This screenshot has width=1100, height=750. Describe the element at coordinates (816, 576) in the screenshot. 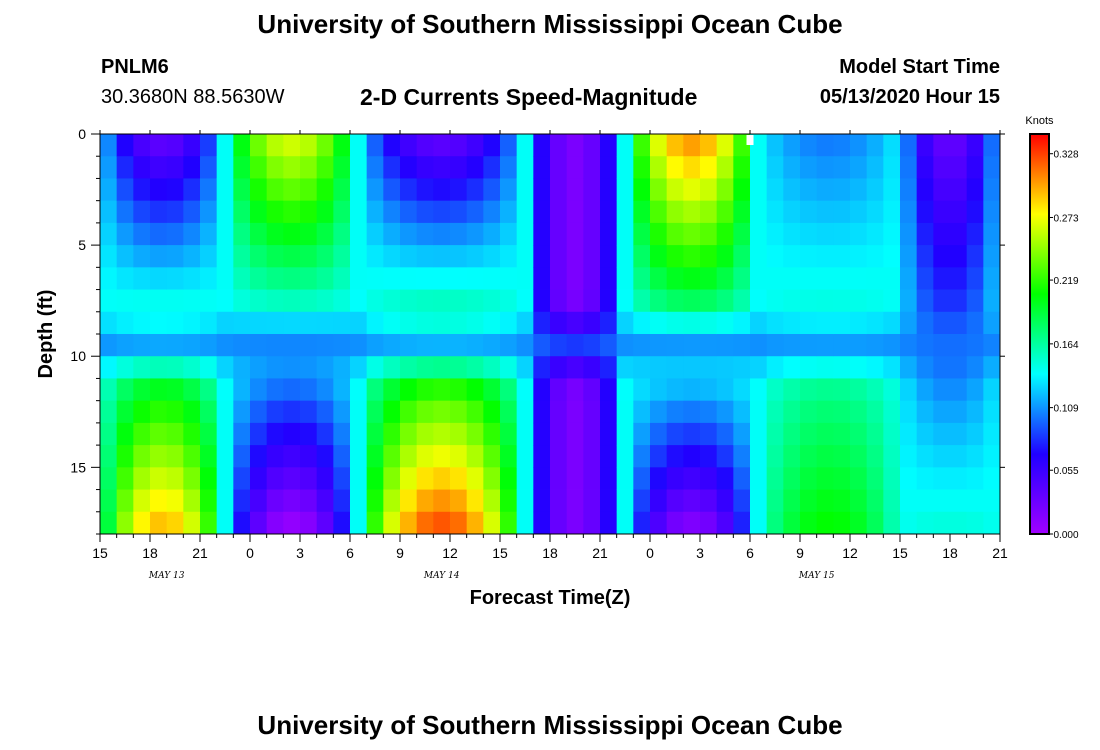

I see `x-date-label: MAY 15` at that location.